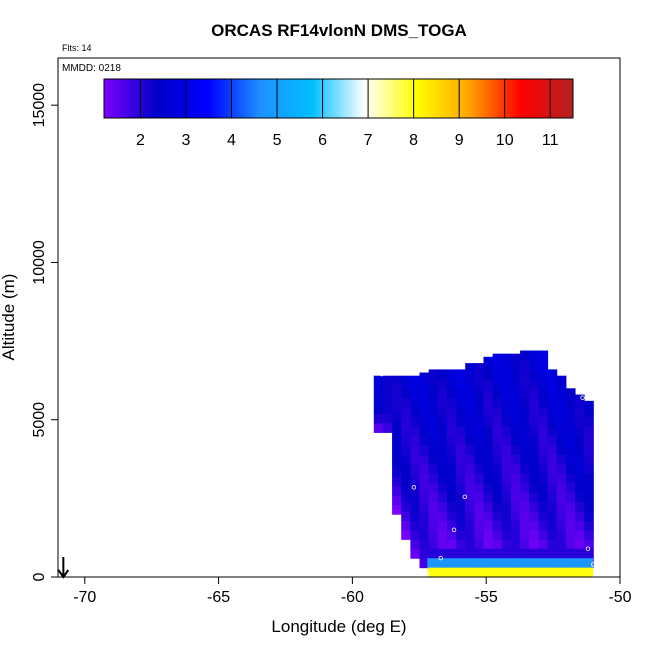  What do you see at coordinates (510, 572) in the screenshot?
I see `surface-band` at bounding box center [510, 572].